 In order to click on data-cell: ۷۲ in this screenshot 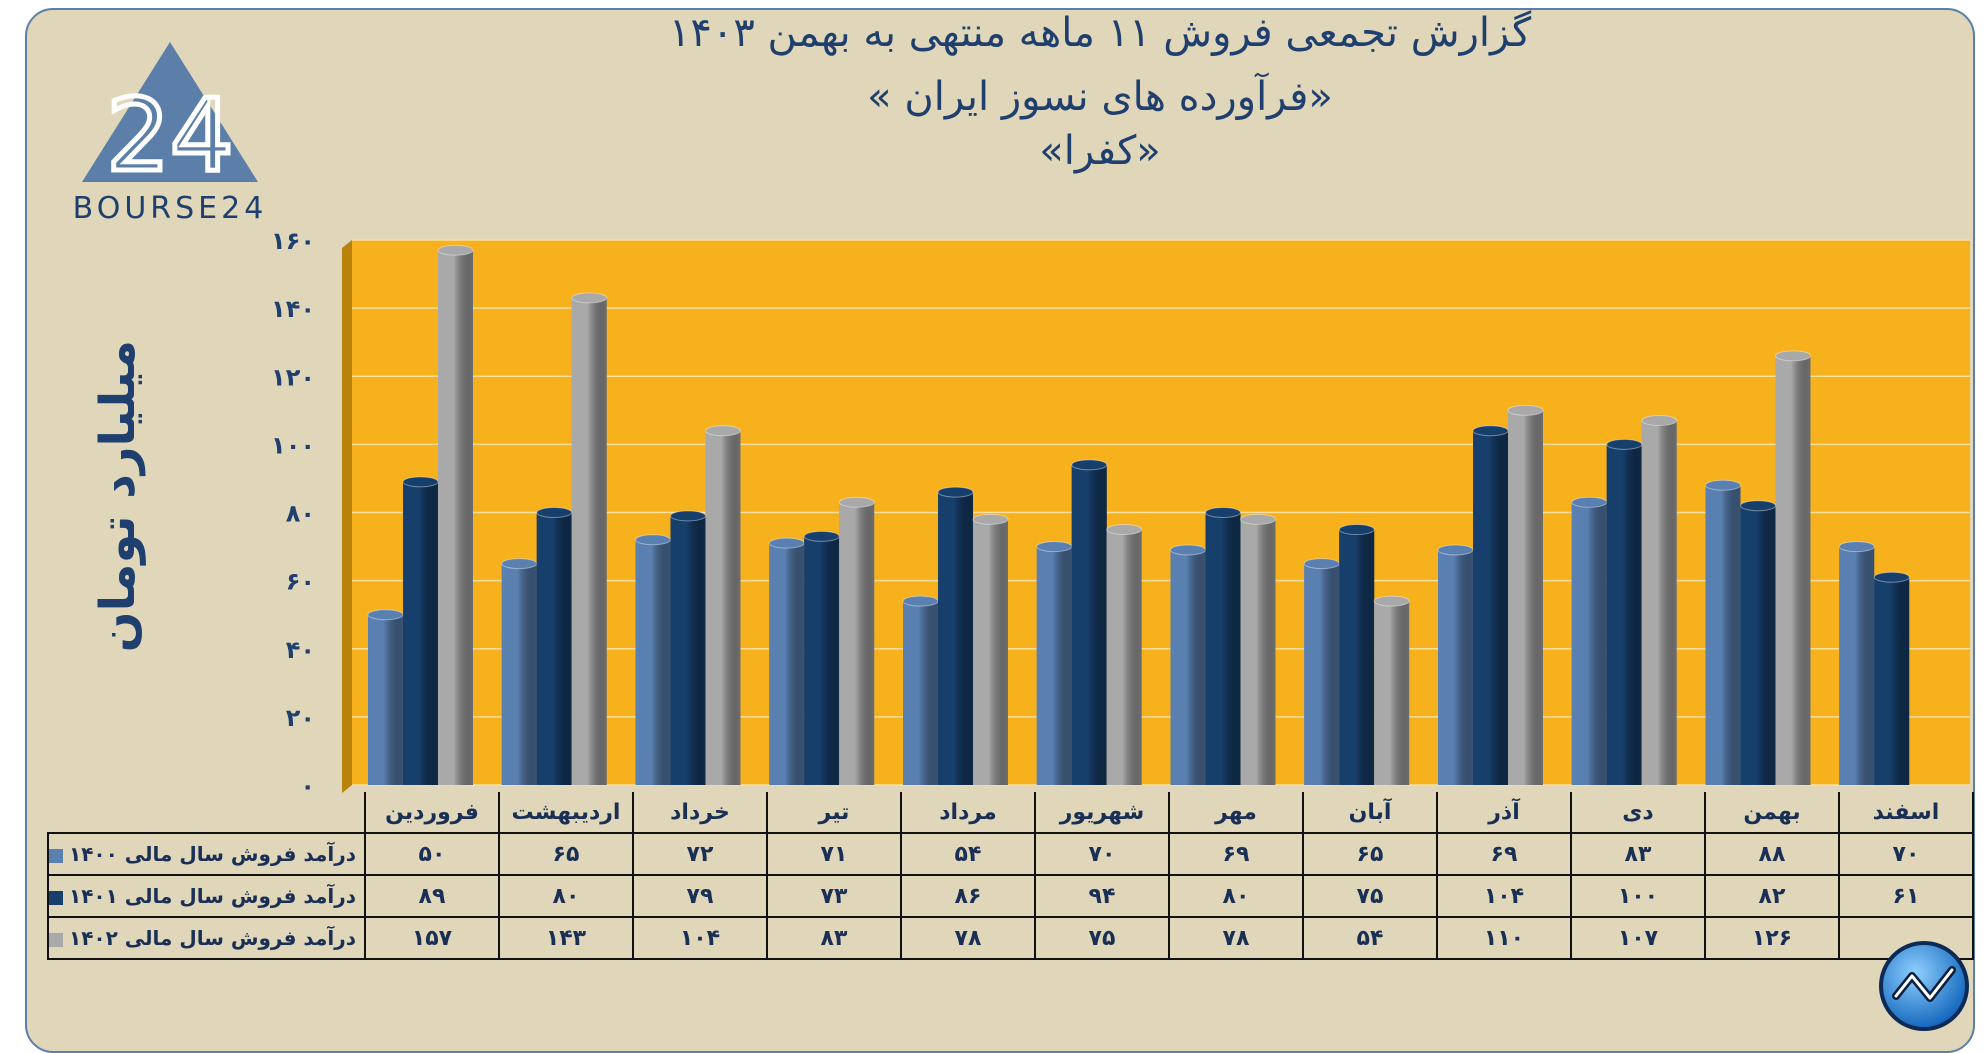, I will do `click(699, 854)`.